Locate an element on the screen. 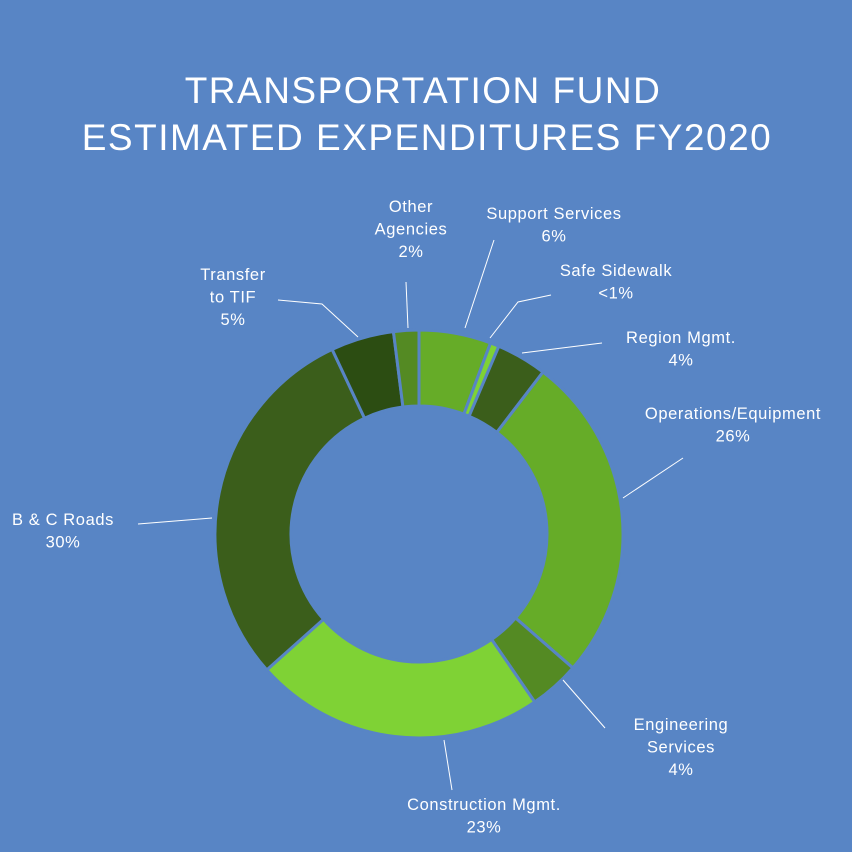  leader-line-engineering-services is located at coordinates (584, 704).